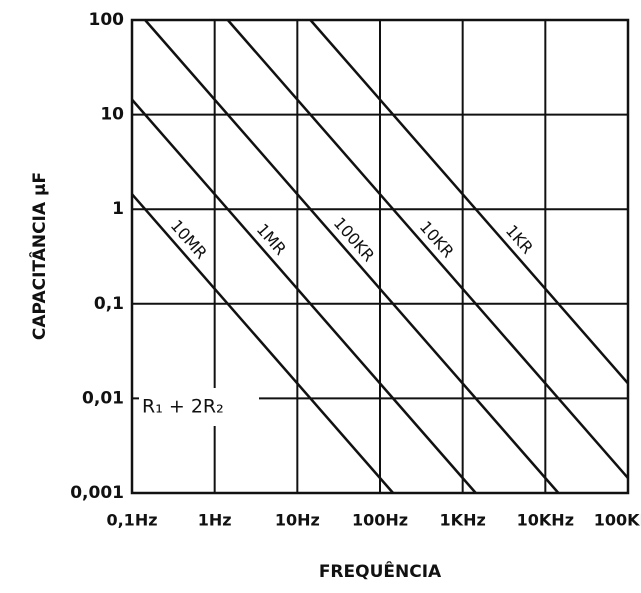  I want to click on series-label: 1MR, so click(271, 239).